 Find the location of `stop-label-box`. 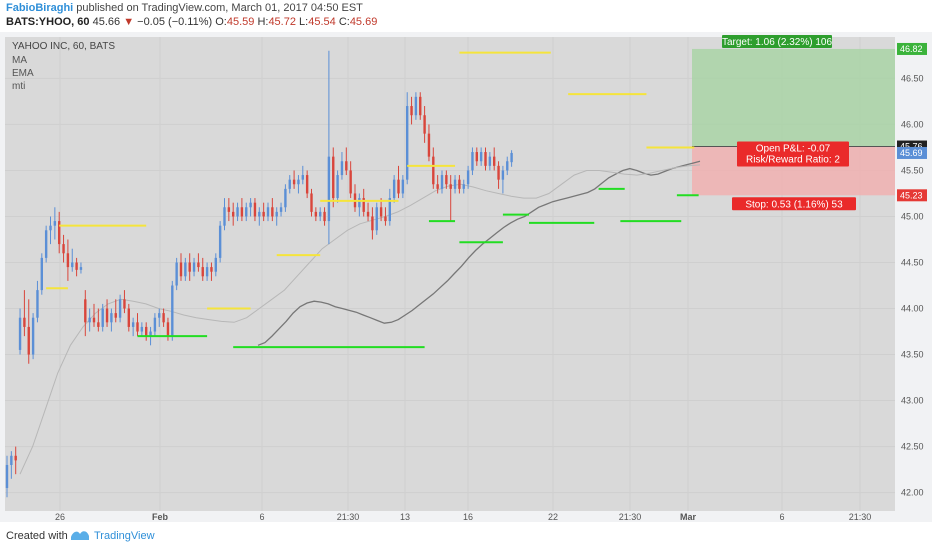

stop-label-box is located at coordinates (794, 204).